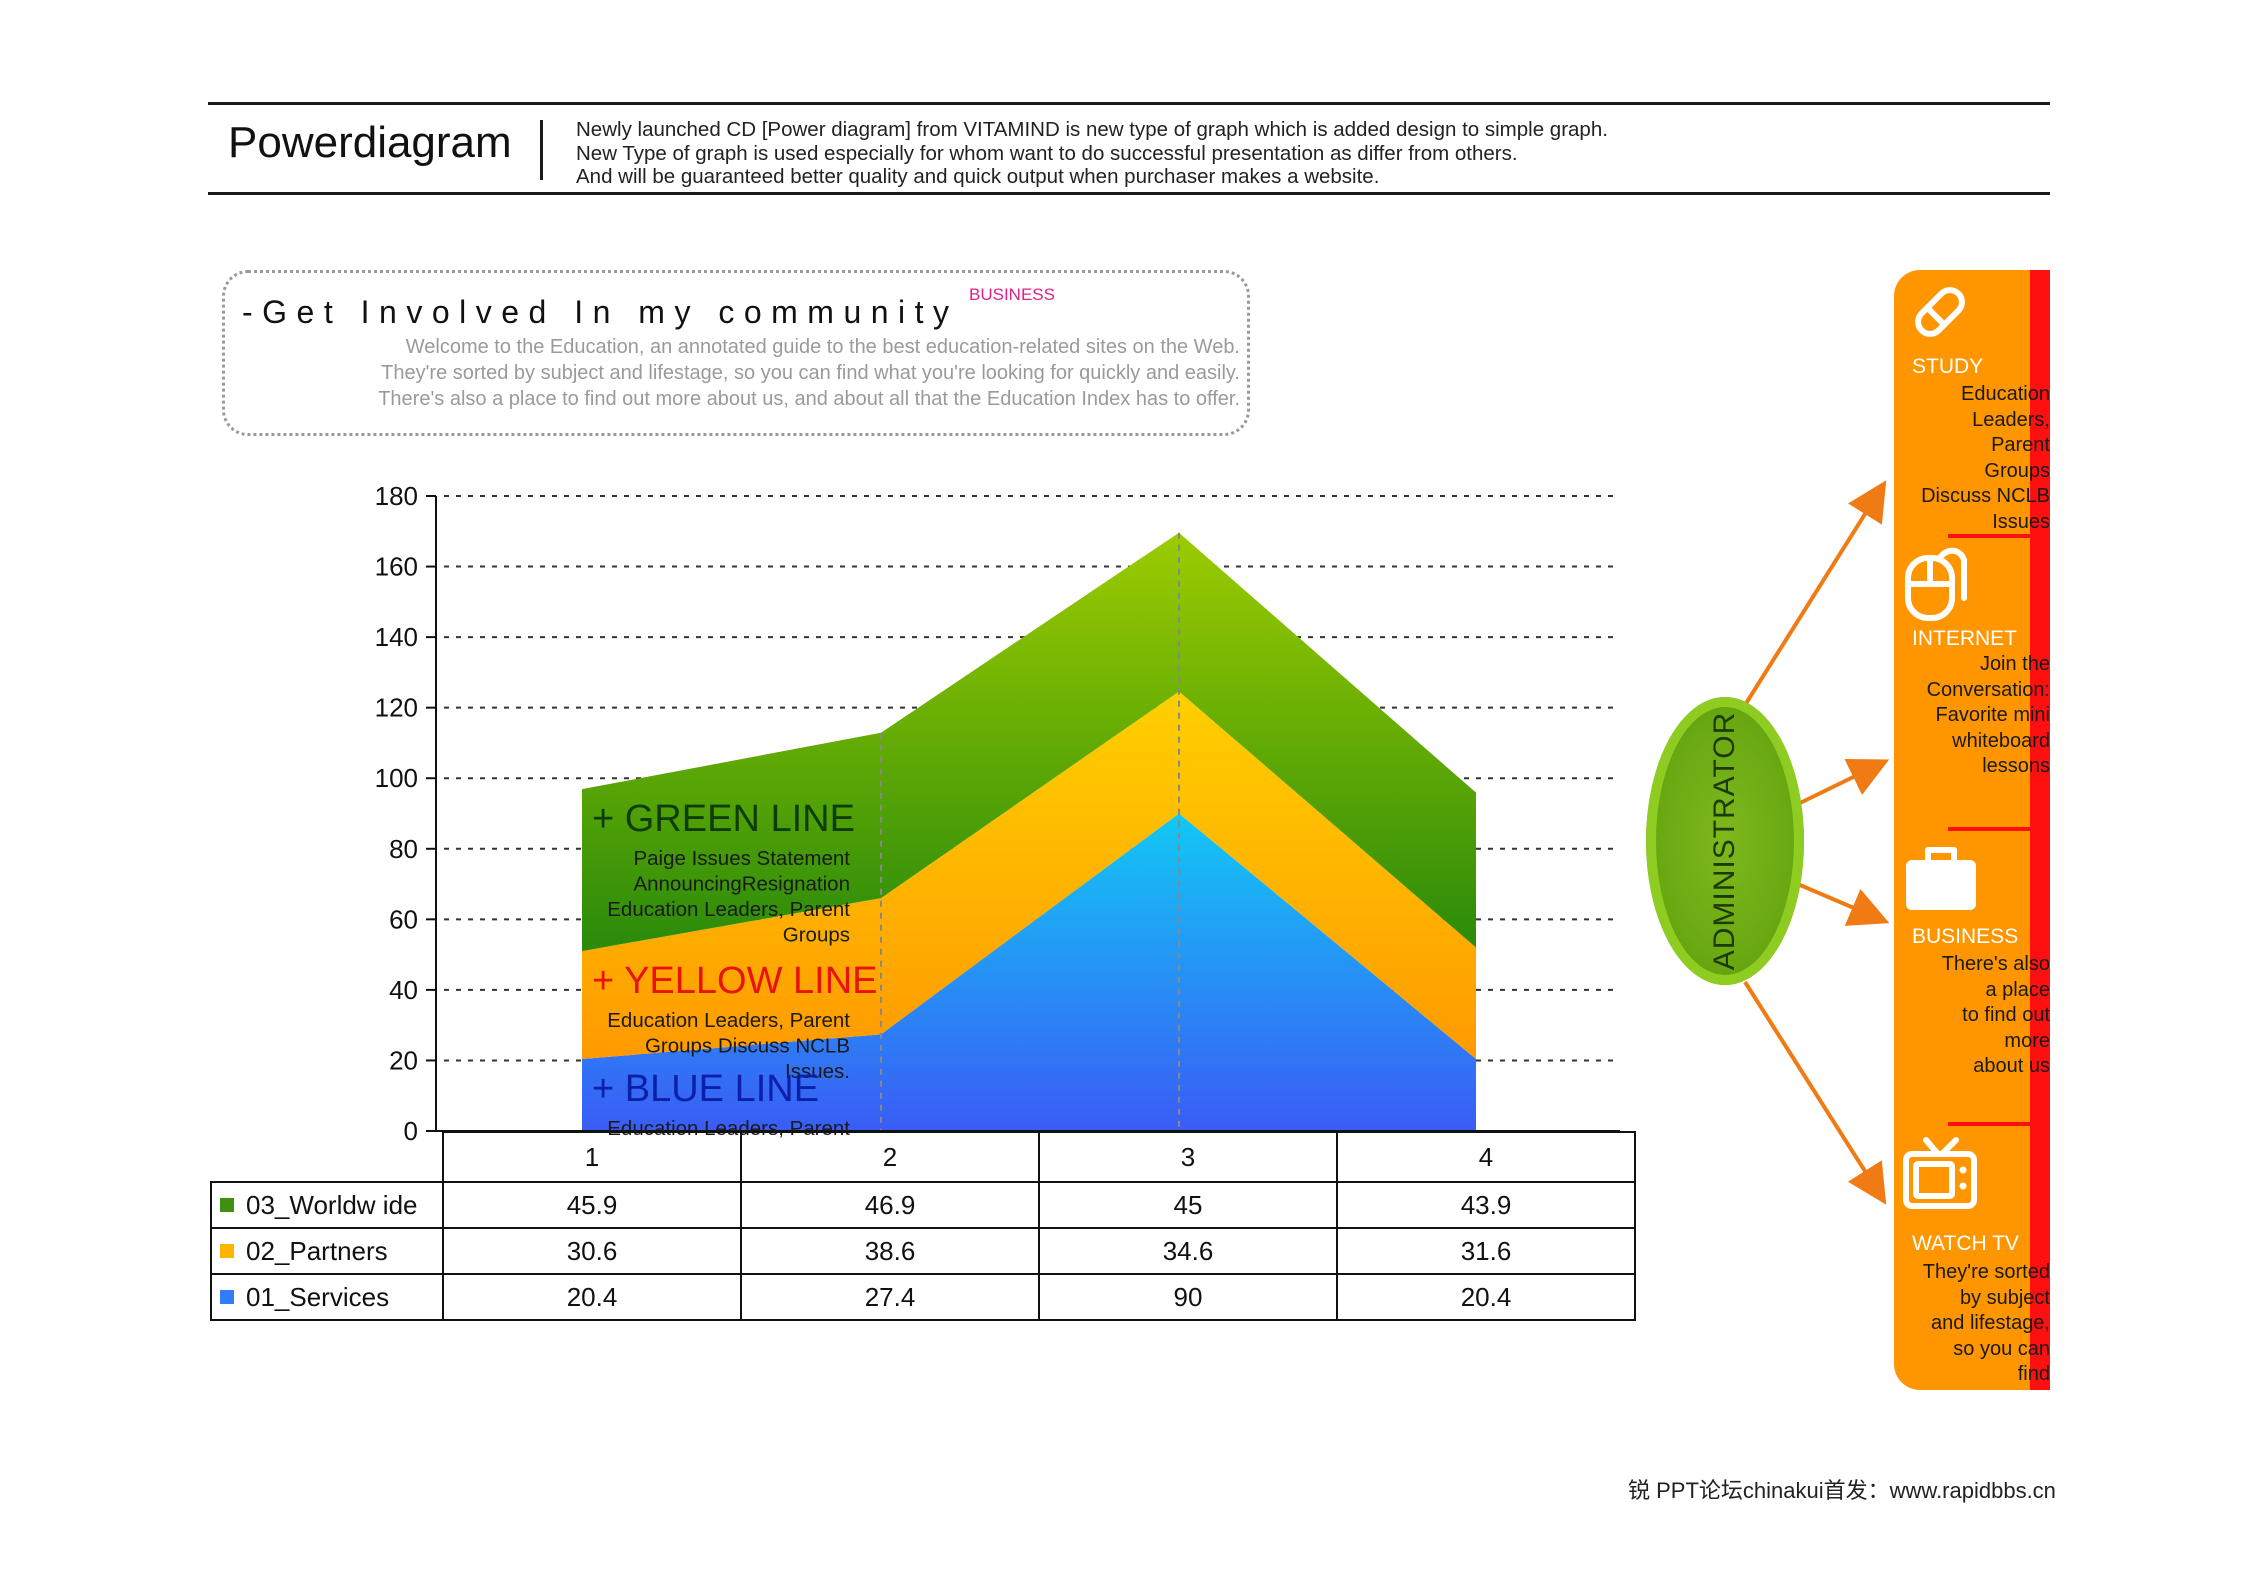  What do you see at coordinates (1129, 193) in the screenshot?
I see `header-rule-bottom` at bounding box center [1129, 193].